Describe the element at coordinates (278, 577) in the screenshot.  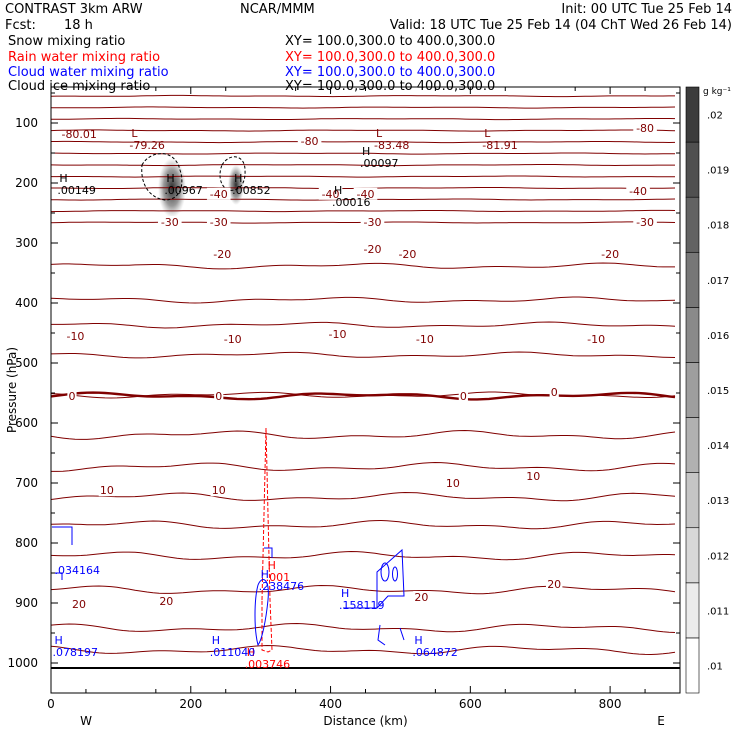
I see `extremum-value: .001` at that location.